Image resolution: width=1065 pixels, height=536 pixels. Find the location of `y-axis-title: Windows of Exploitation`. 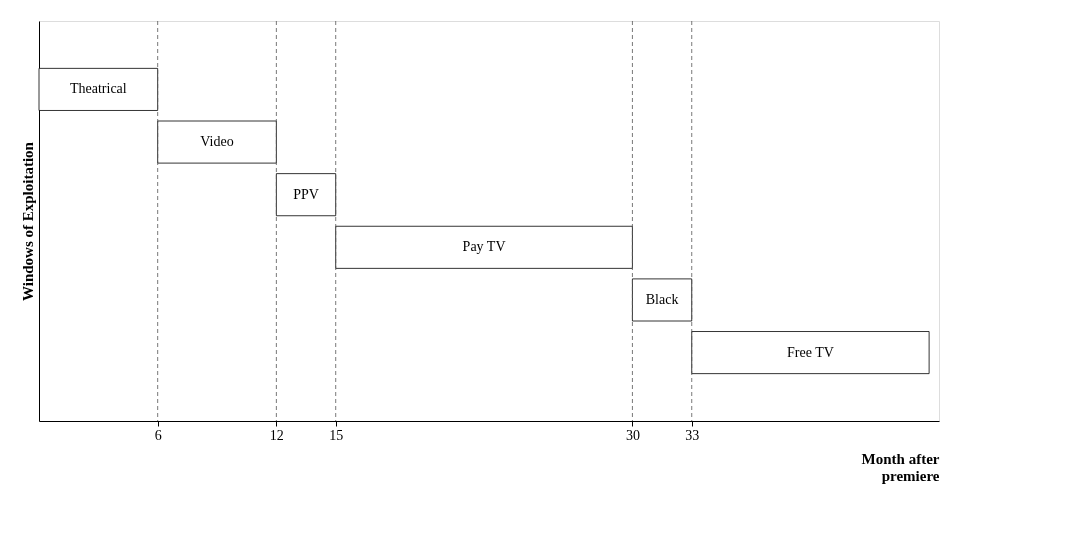

y-axis-title: Windows of Exploitation is located at coordinates (27, 221).